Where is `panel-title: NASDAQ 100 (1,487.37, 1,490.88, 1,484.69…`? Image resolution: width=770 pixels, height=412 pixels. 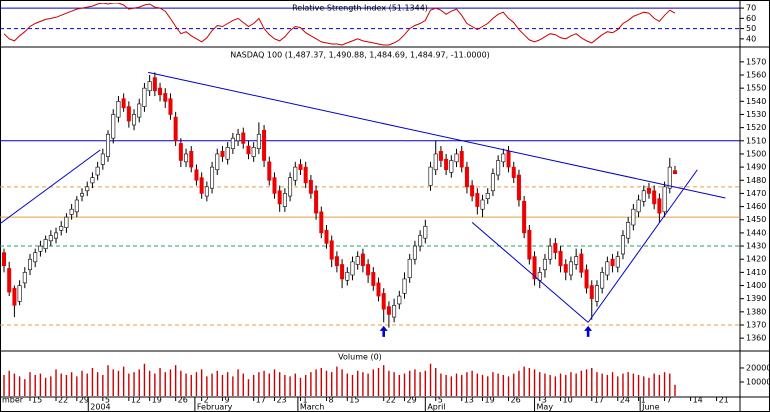 panel-title: NASDAQ 100 (1,487.37, 1,490.88, 1,484.69… is located at coordinates (360, 55).